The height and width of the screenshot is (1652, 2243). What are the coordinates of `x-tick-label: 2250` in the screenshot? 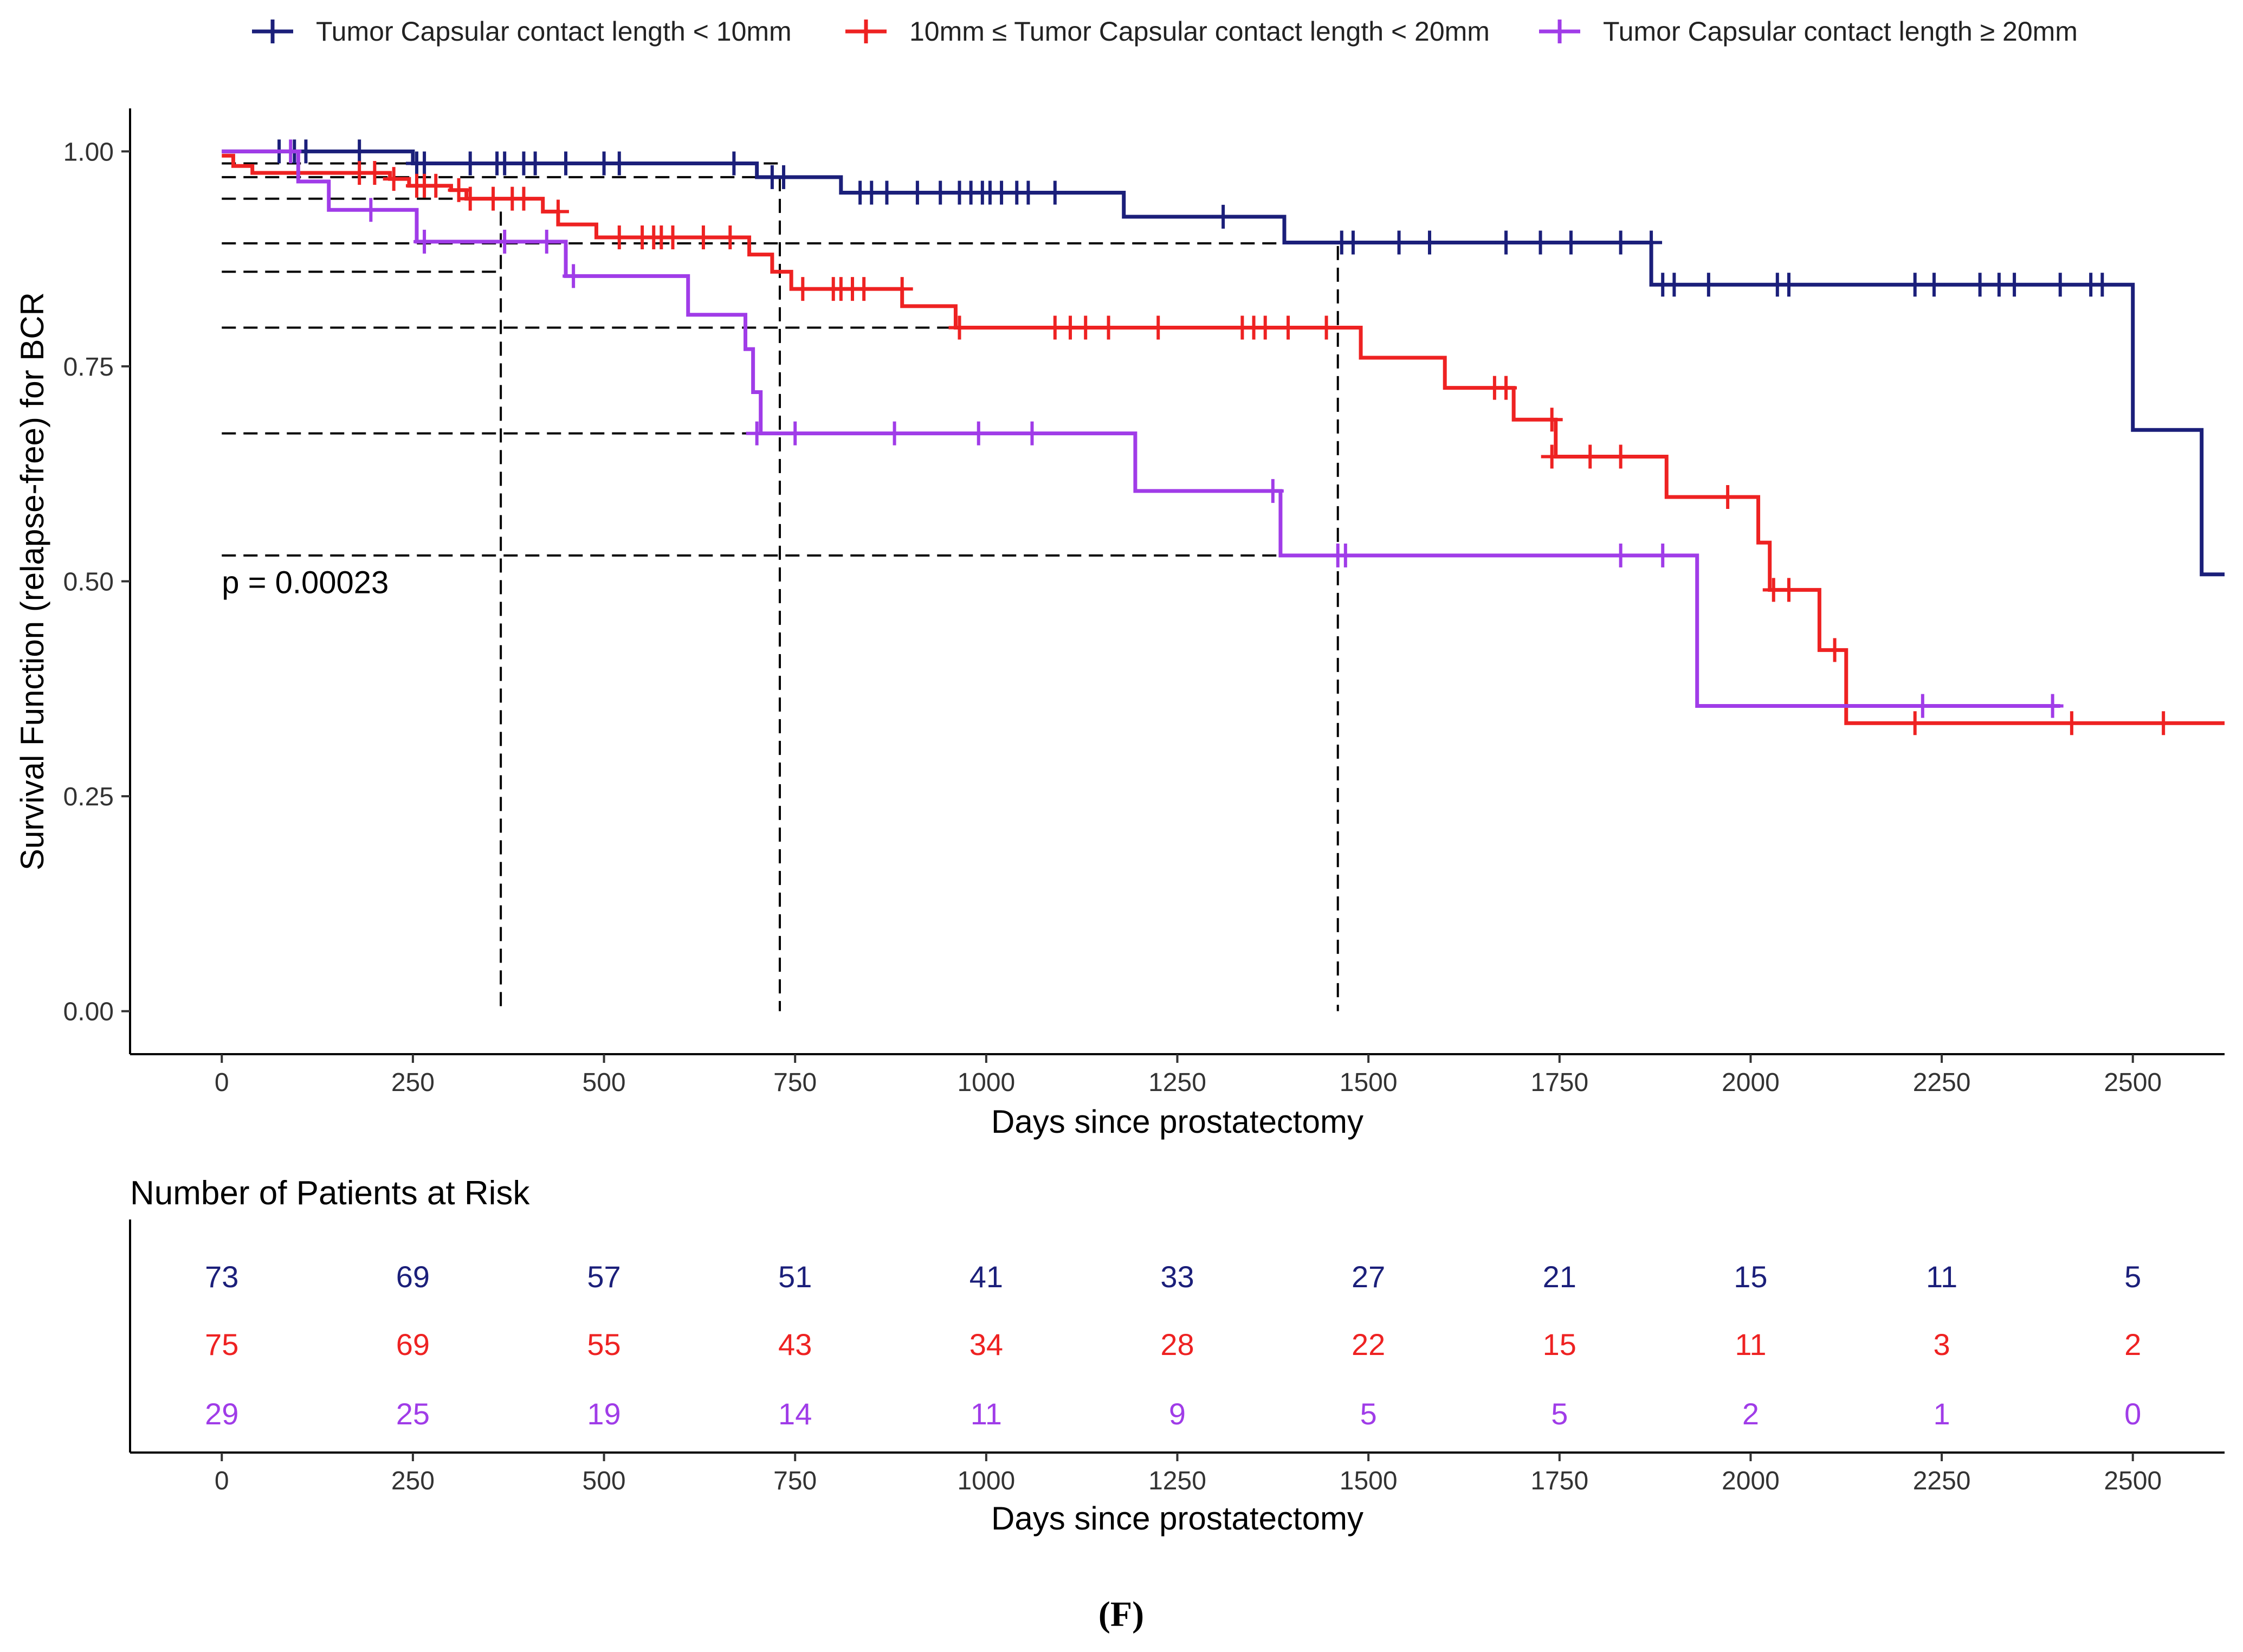 It's located at (1942, 1082).